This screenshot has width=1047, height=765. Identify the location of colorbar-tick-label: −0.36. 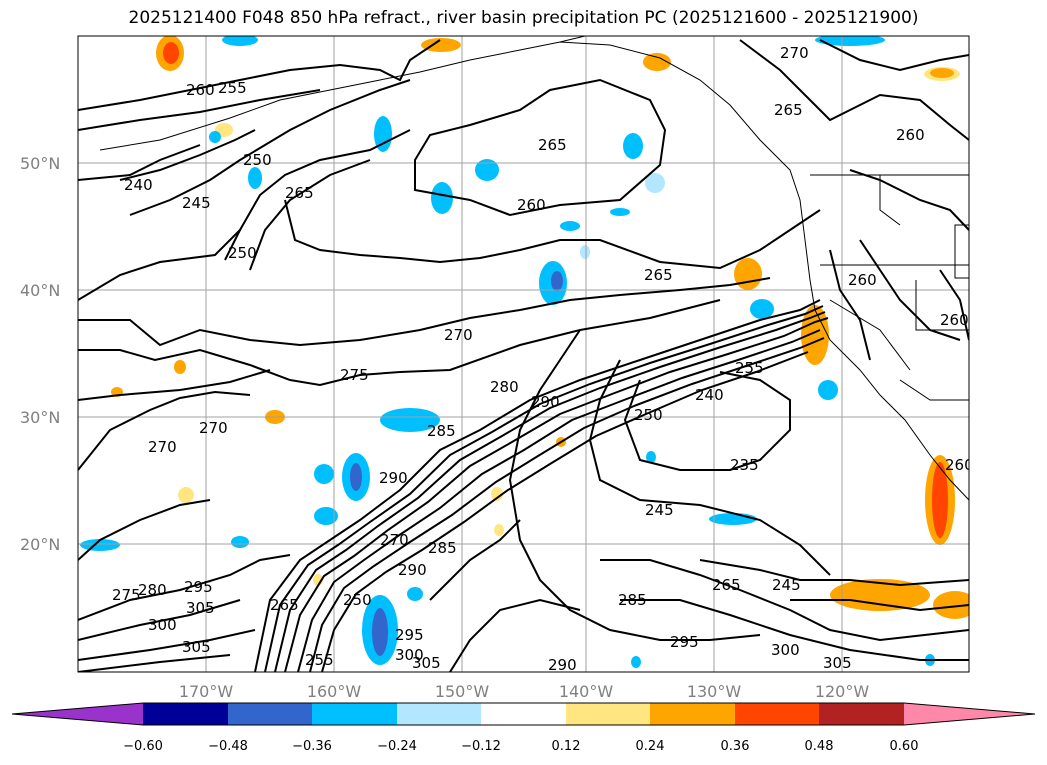
(312, 746).